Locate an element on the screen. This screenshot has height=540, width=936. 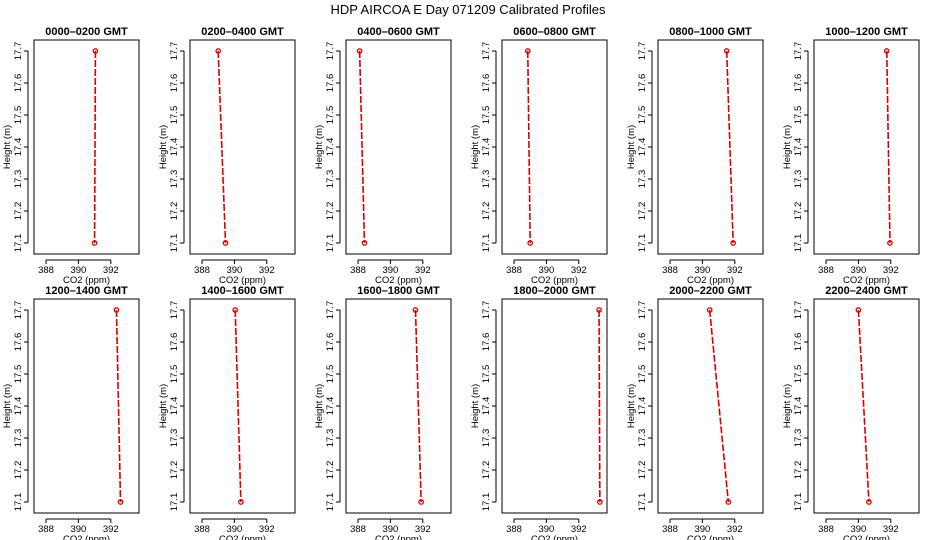
panel-title: 1800–2000 GMT is located at coordinates (554, 291).